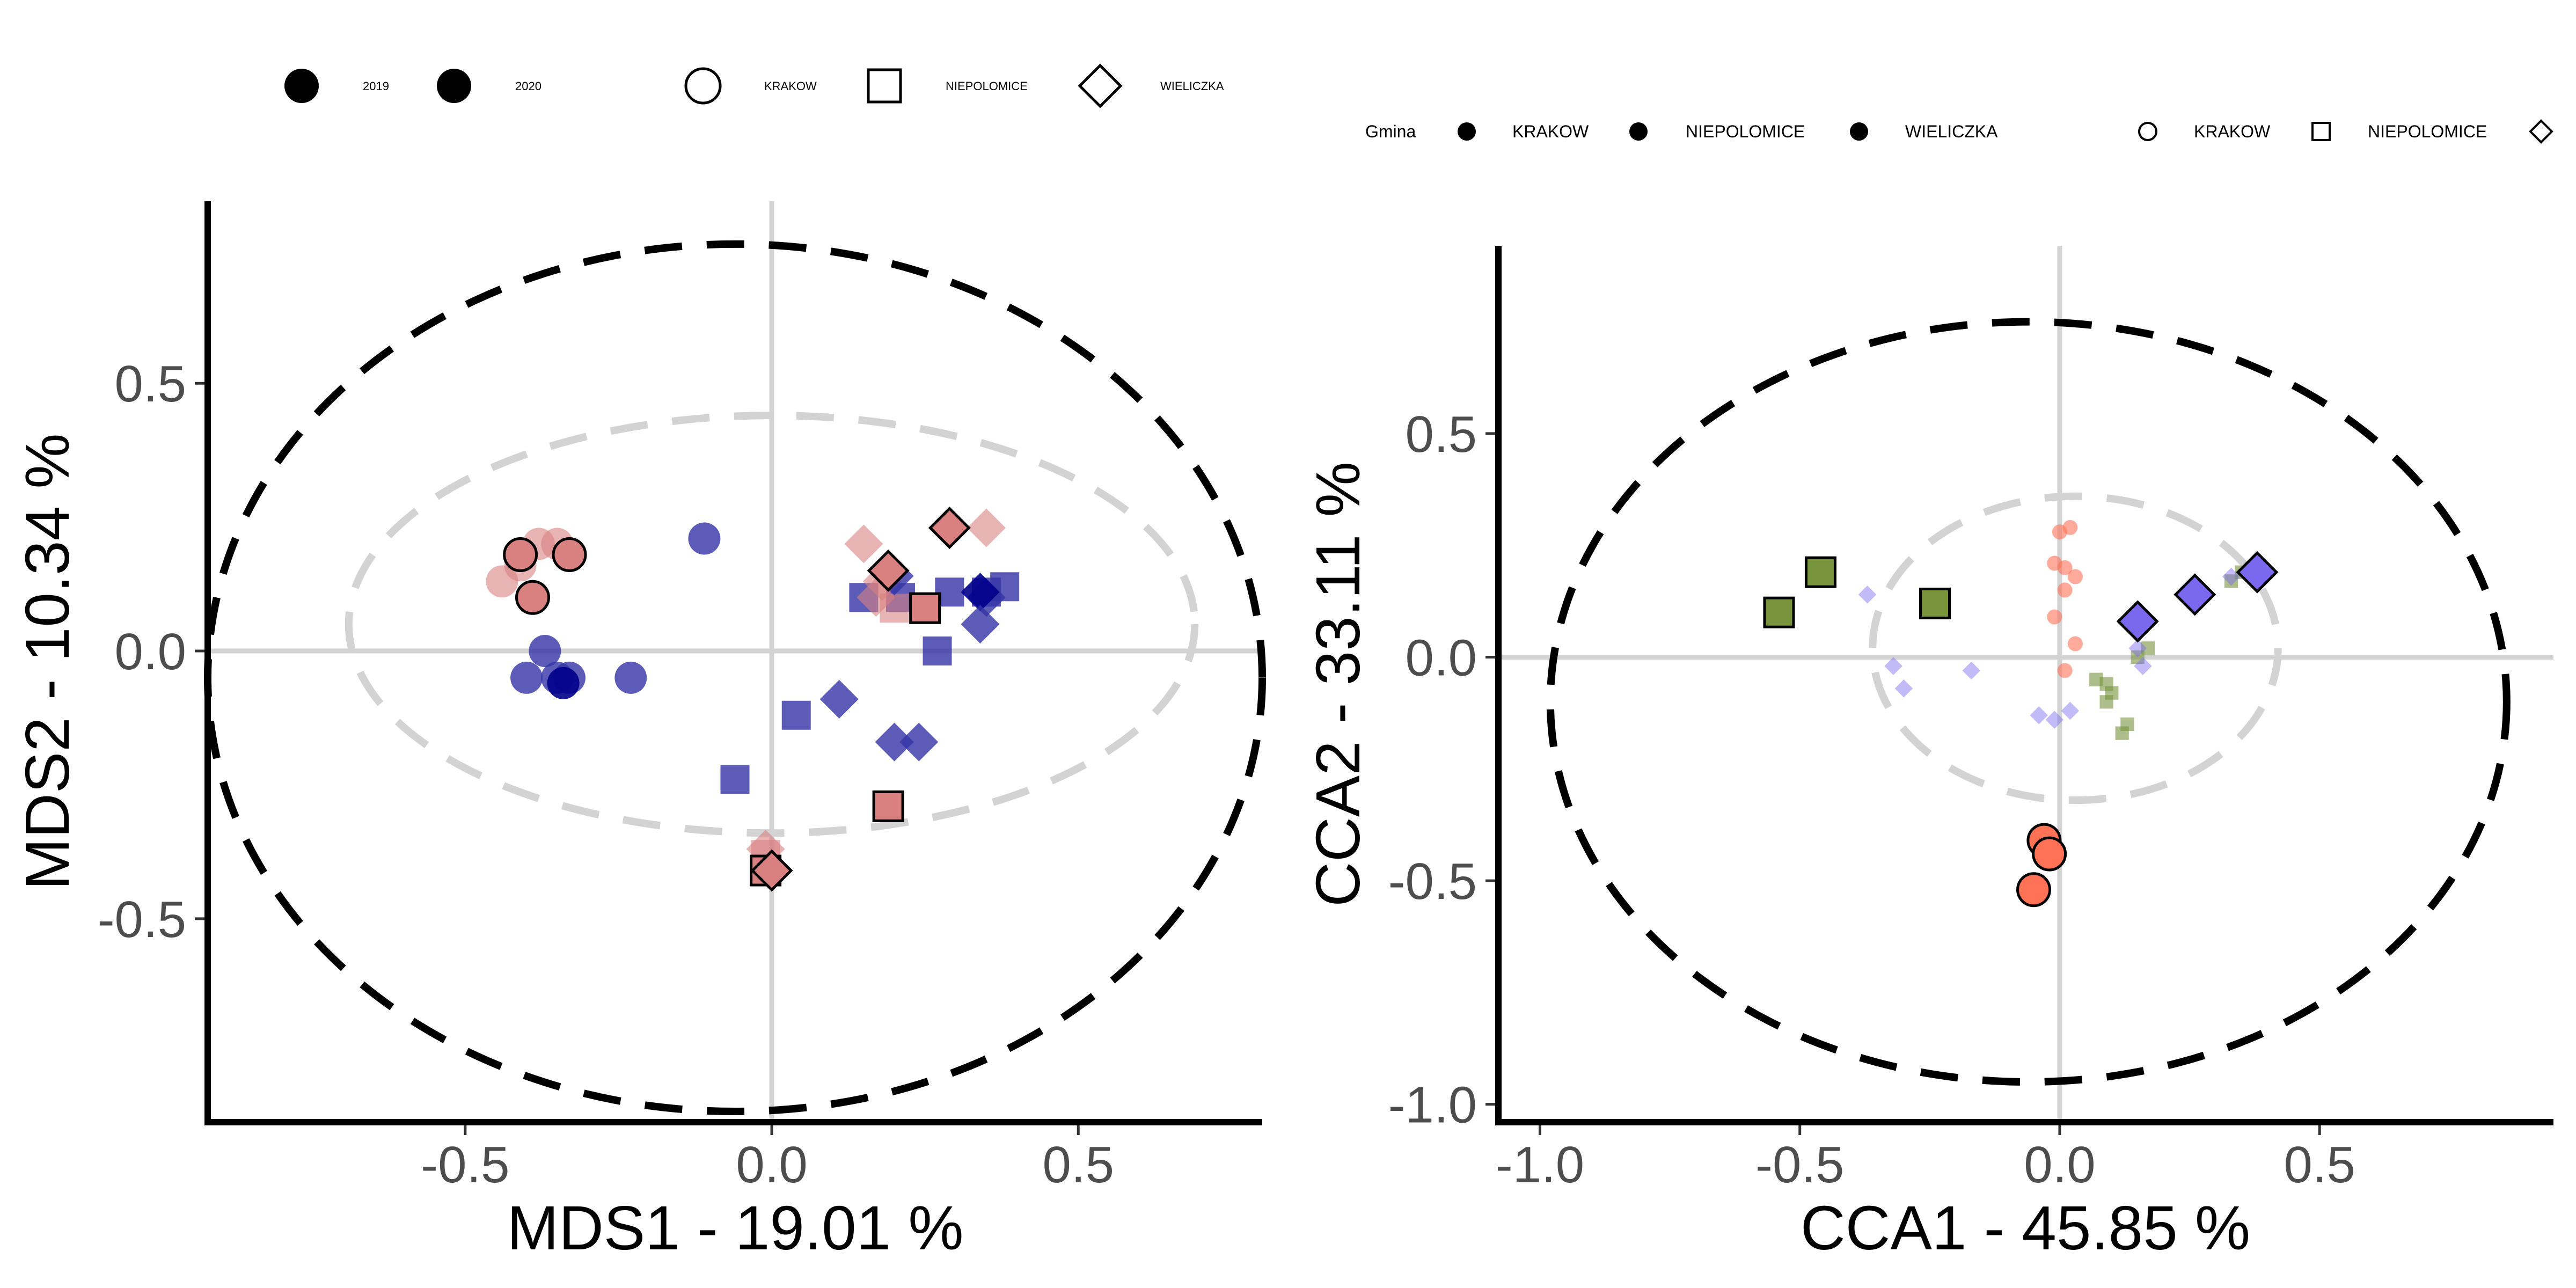 The width and height of the screenshot is (2576, 1288). Describe the element at coordinates (1441, 770) in the screenshot. I see `right-y-ticks: -1.0 -0.5 0.0 0.5` at that location.